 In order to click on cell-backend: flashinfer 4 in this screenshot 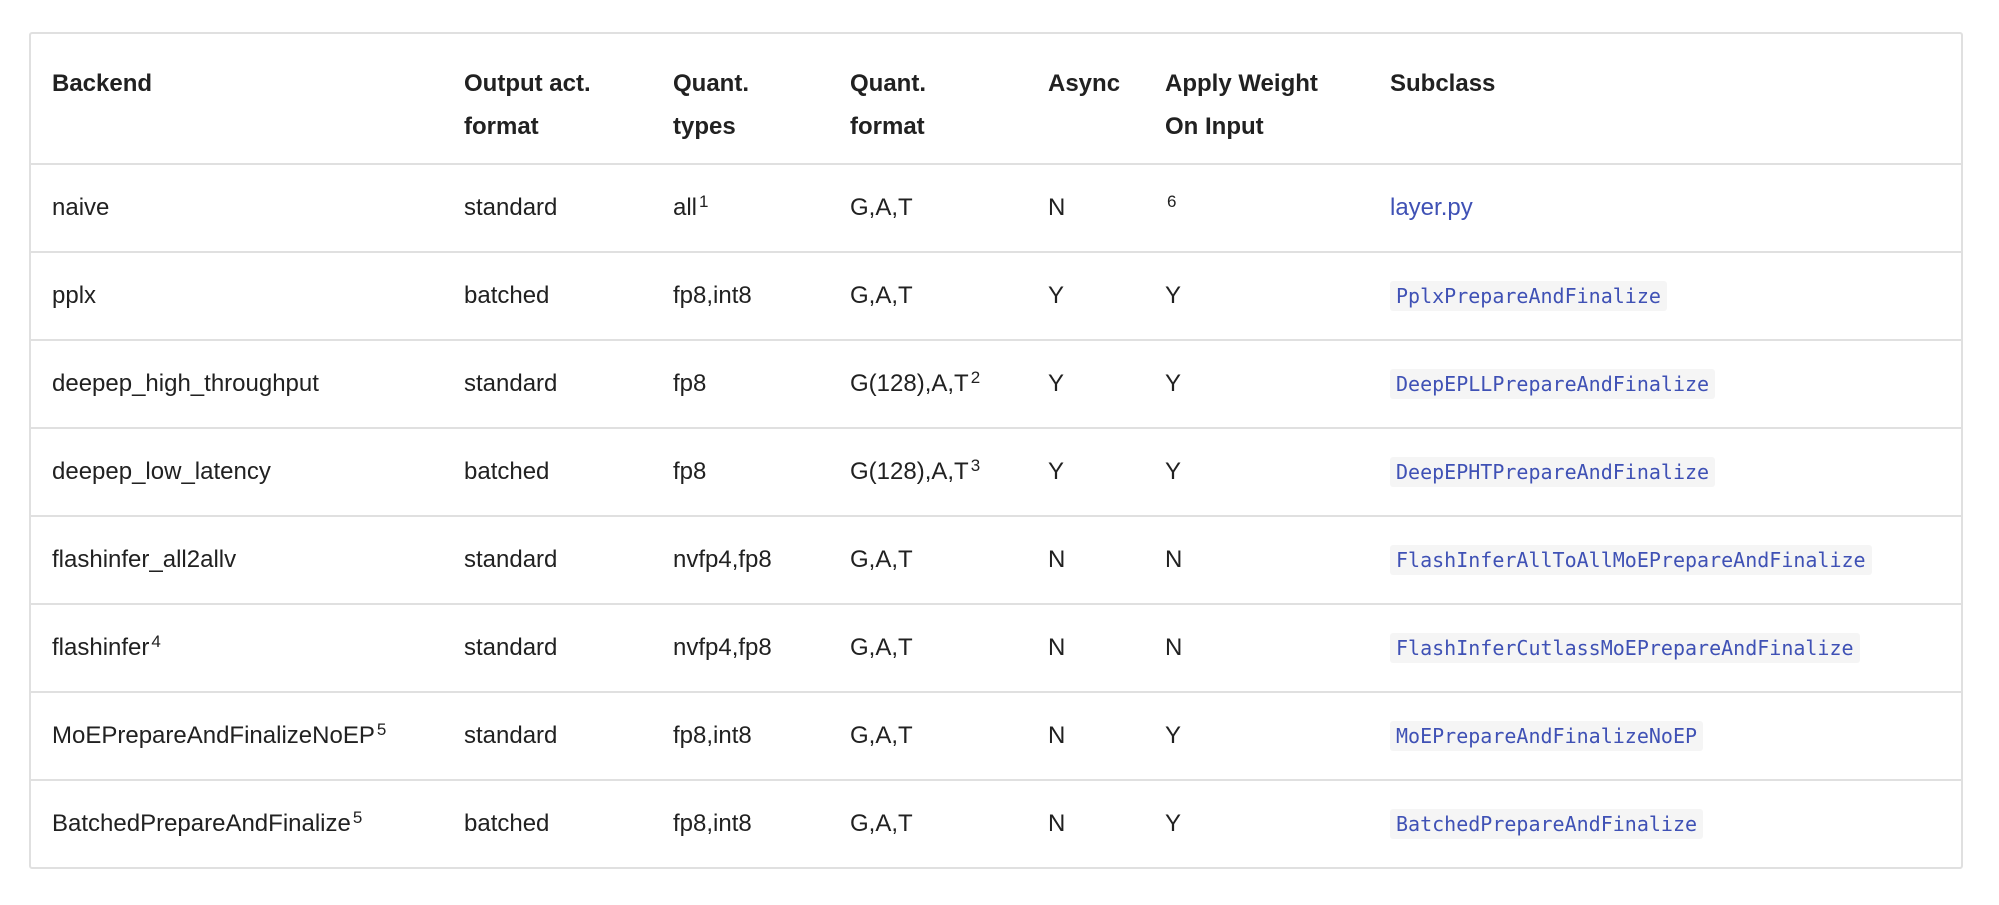, I will do `click(237, 648)`.